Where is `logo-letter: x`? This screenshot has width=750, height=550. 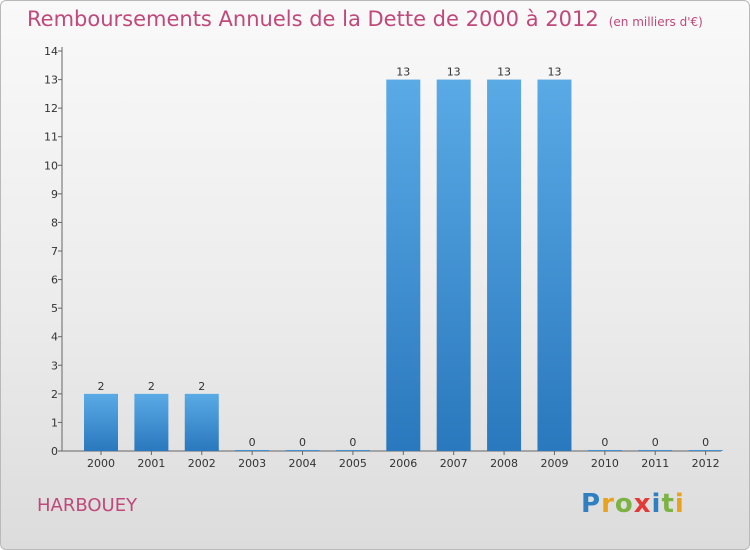 logo-letter: x is located at coordinates (642, 504).